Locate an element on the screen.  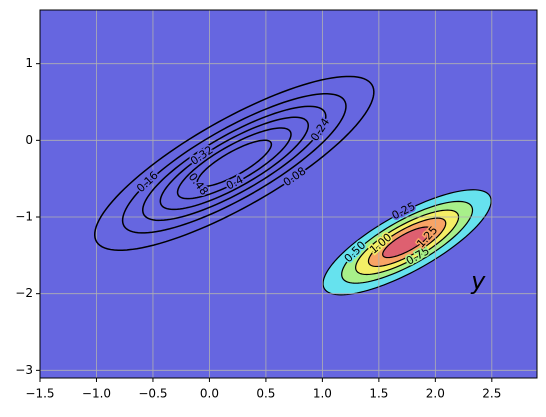
x-tick-label: −1.5 is located at coordinates (39, 394).